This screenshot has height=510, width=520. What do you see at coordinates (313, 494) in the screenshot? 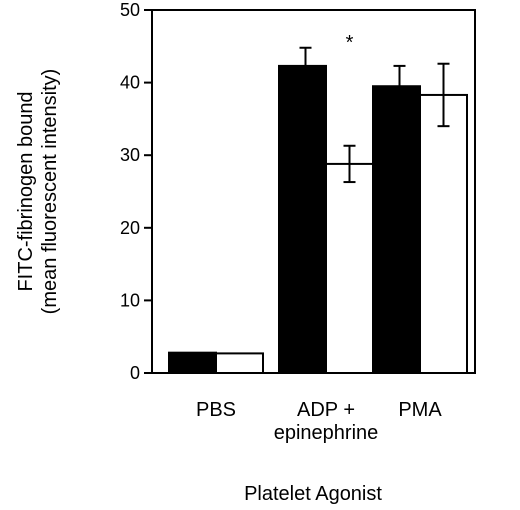
I see `x-axis-title: Platelet Agonist` at bounding box center [313, 494].